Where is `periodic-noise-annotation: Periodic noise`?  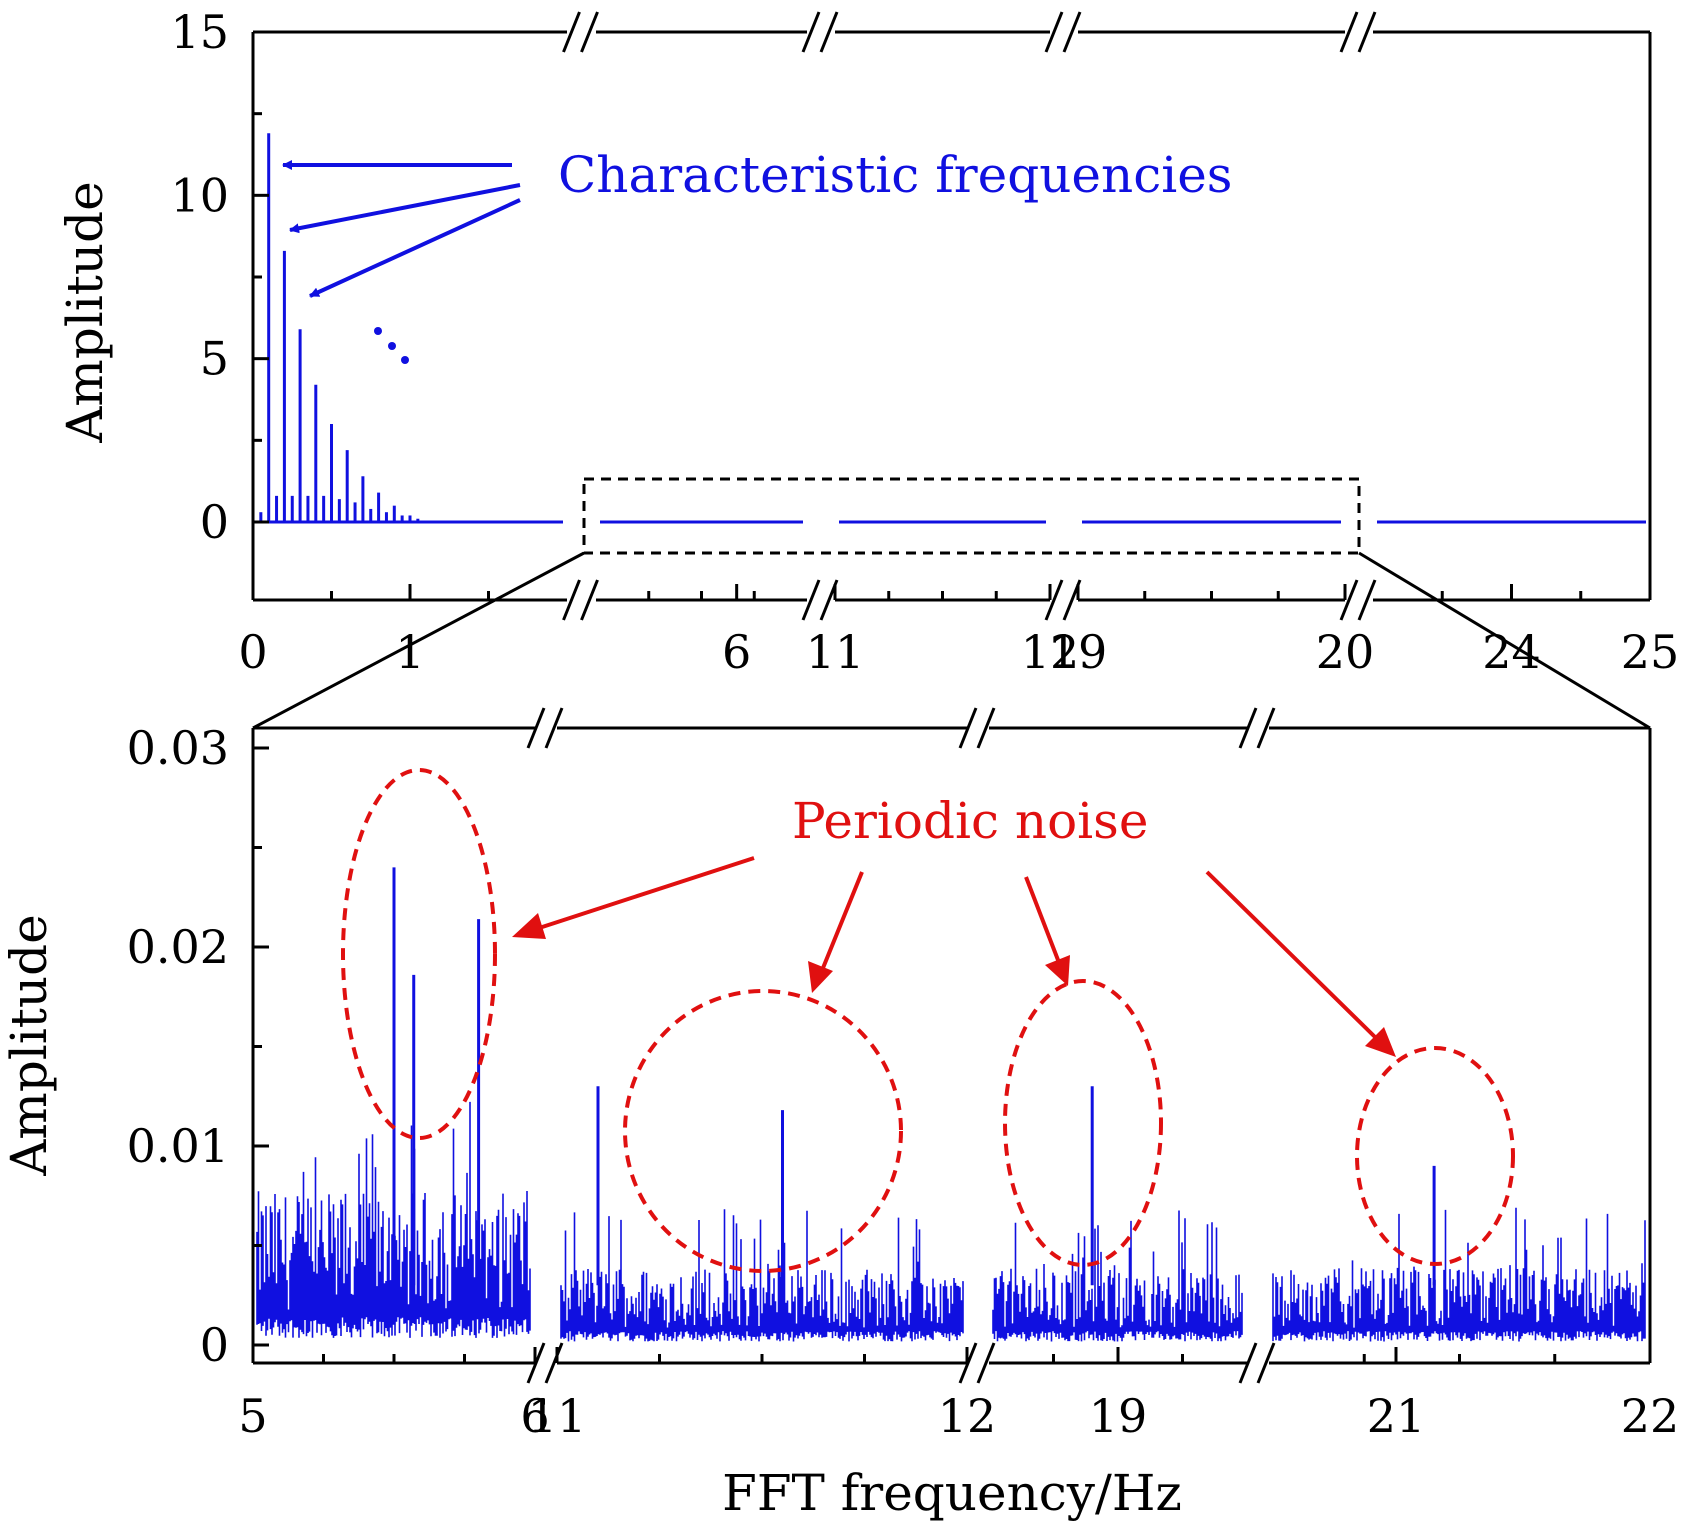
periodic-noise-annotation: Periodic noise is located at coordinates (970, 821).